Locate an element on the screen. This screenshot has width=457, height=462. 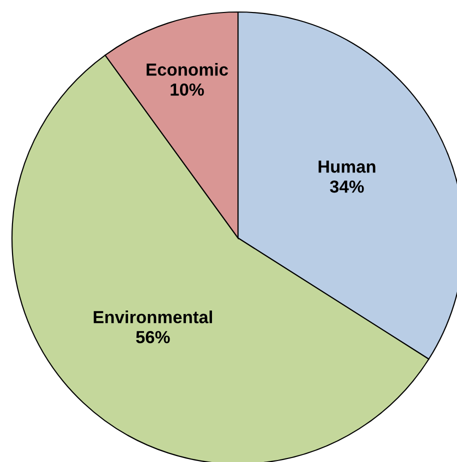
slice-label: Economic is located at coordinates (187, 69).